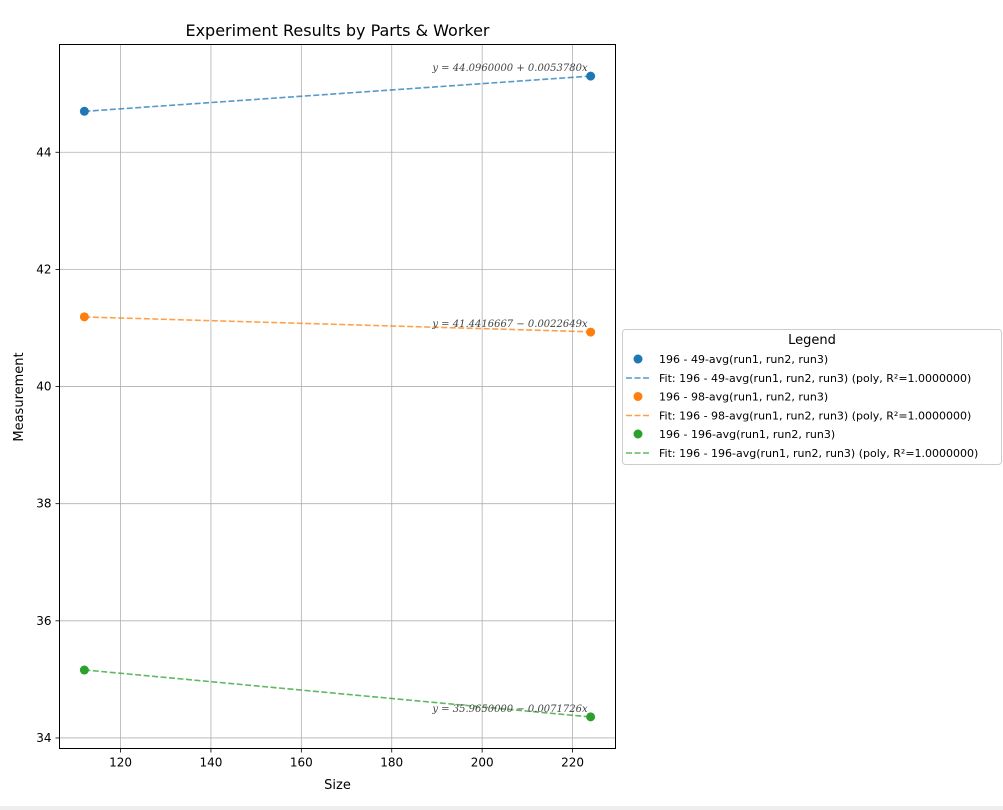 Image resolution: width=1003 pixels, height=810 pixels. Describe the element at coordinates (43, 269) in the screenshot. I see `y-tick-label: 42` at that location.